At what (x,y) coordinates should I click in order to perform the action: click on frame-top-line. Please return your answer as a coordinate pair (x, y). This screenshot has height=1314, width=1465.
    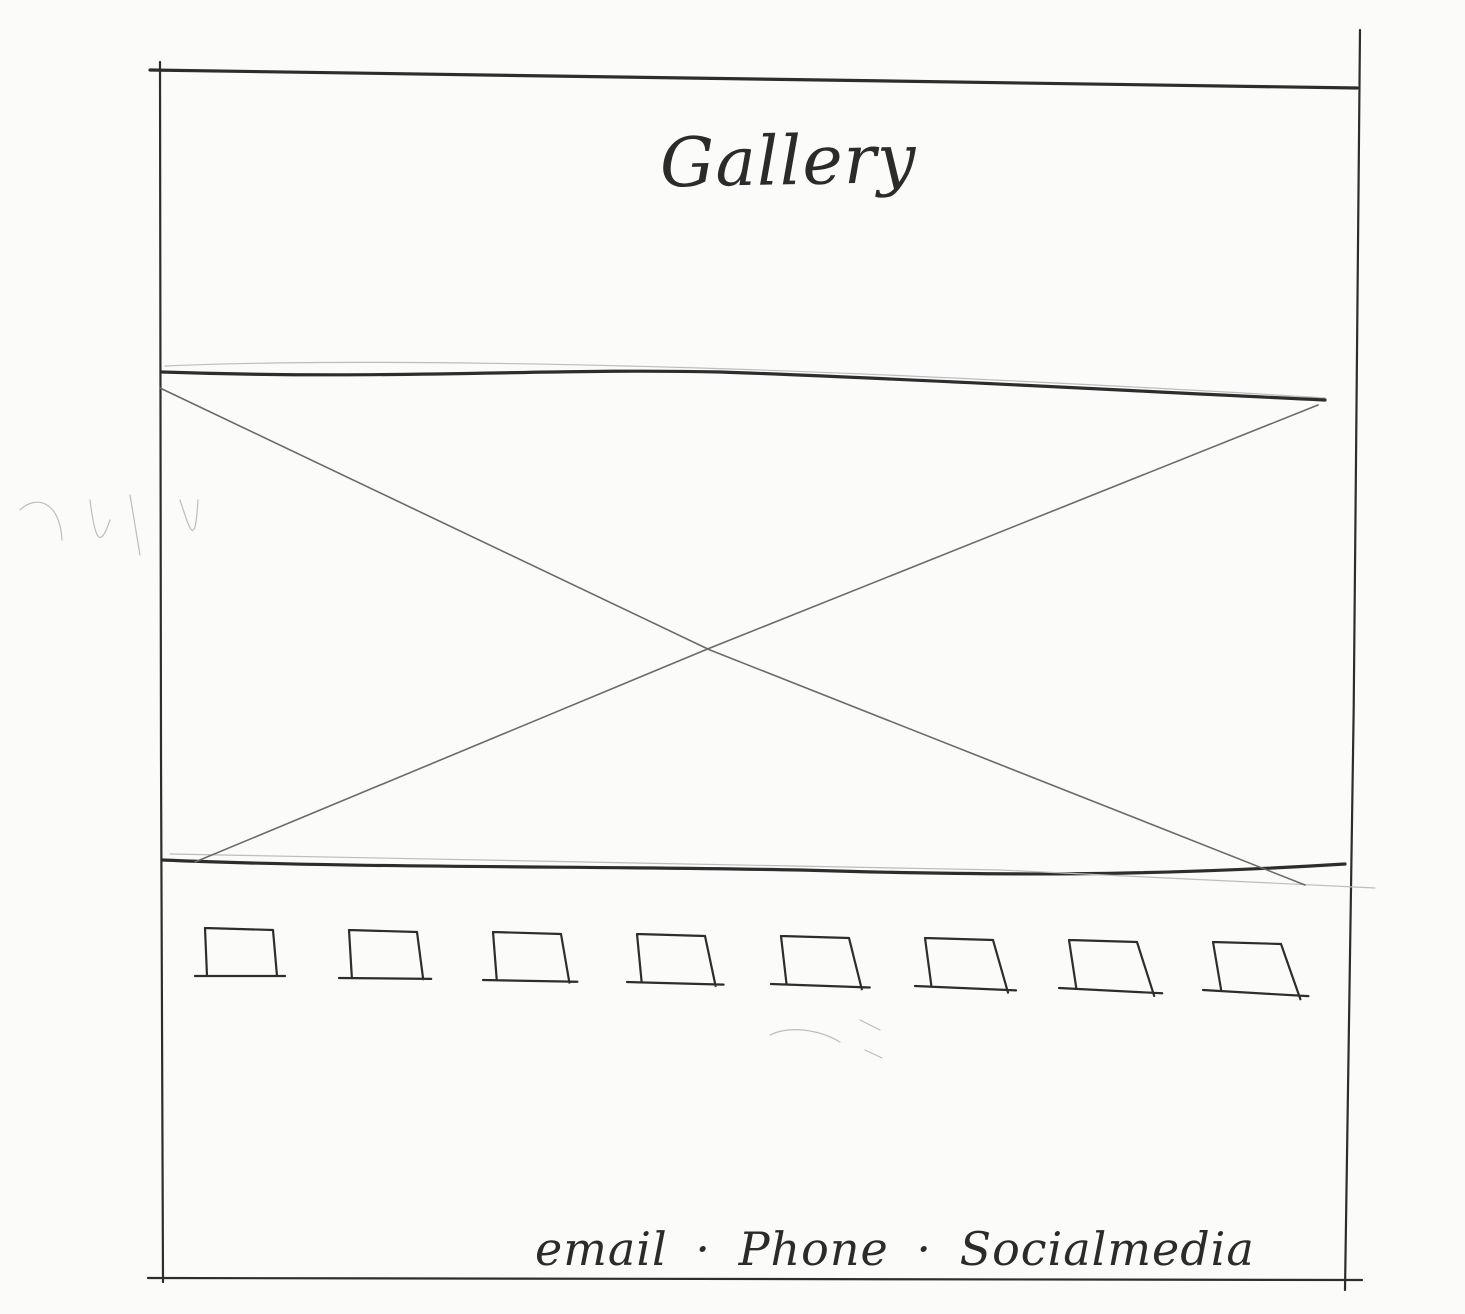
    Looking at the image, I should click on (753, 79).